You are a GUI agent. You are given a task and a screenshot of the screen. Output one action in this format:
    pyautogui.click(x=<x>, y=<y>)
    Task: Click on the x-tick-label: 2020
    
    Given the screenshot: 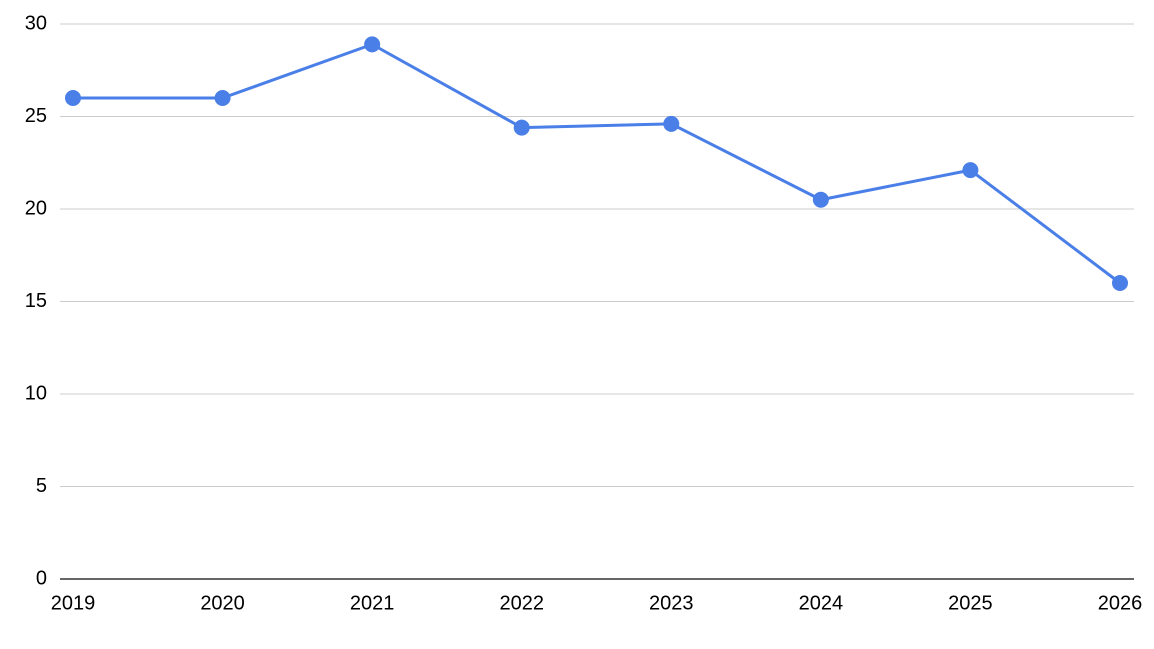 What is the action you would take?
    pyautogui.click(x=222, y=603)
    